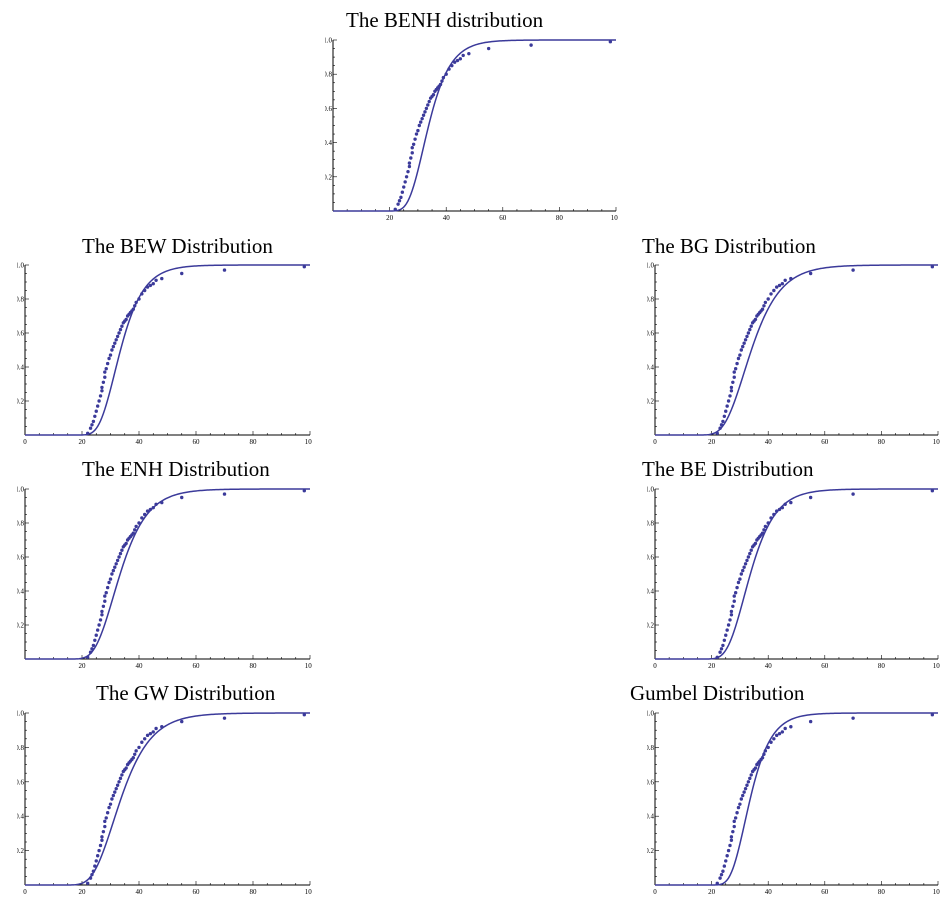  I want to click on chart-bew: 0 20 40 60 80 100 0.2 0.4 0.6 0.8 1.0, so click(164, 354).